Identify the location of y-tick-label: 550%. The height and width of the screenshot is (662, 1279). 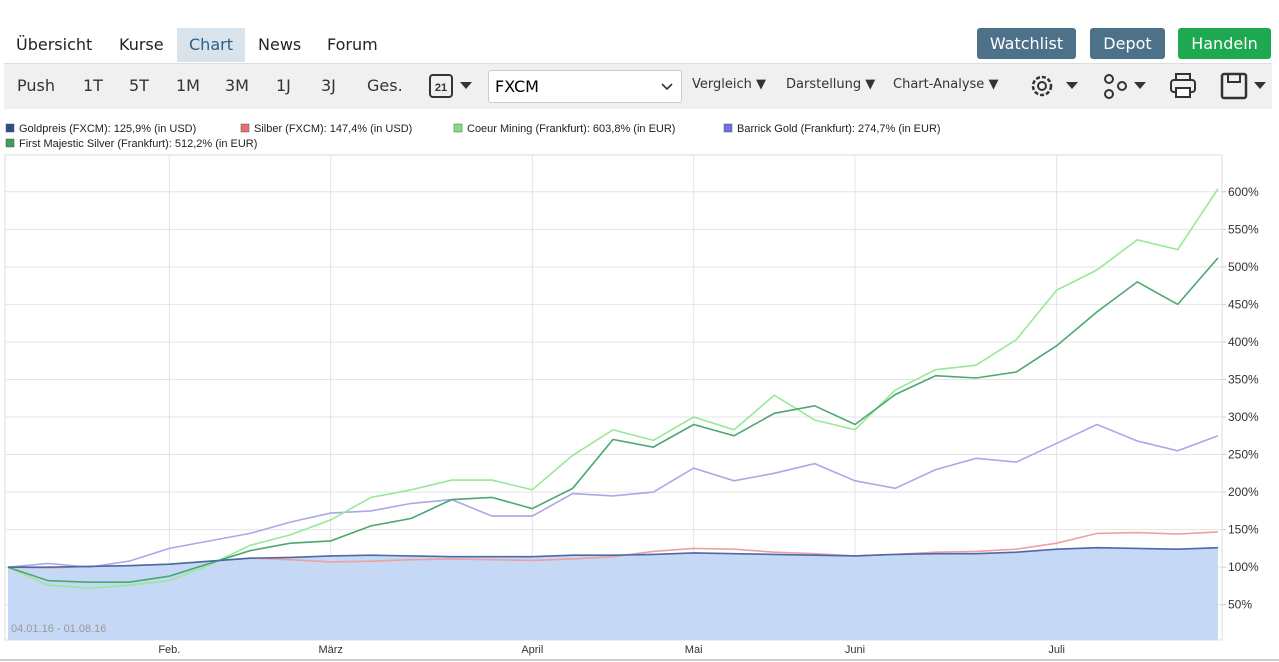
(1243, 229).